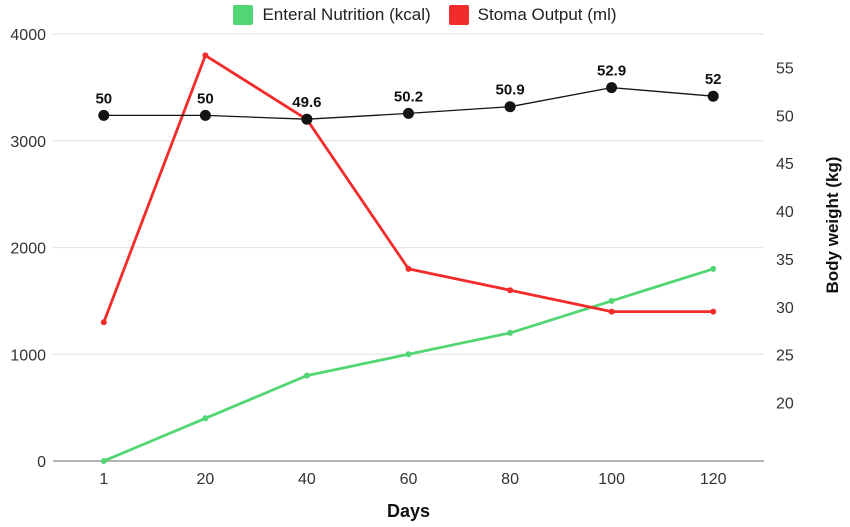 This screenshot has height=527, width=850. I want to click on right-axis-tick-label-50: 50, so click(785, 116).